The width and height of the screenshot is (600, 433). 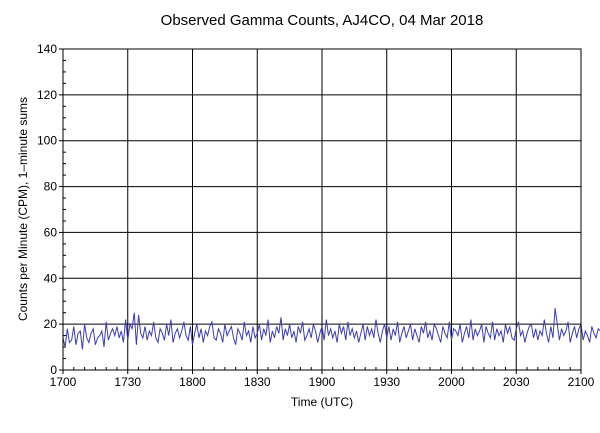 What do you see at coordinates (386, 382) in the screenshot?
I see `x-tick-label: 1930` at bounding box center [386, 382].